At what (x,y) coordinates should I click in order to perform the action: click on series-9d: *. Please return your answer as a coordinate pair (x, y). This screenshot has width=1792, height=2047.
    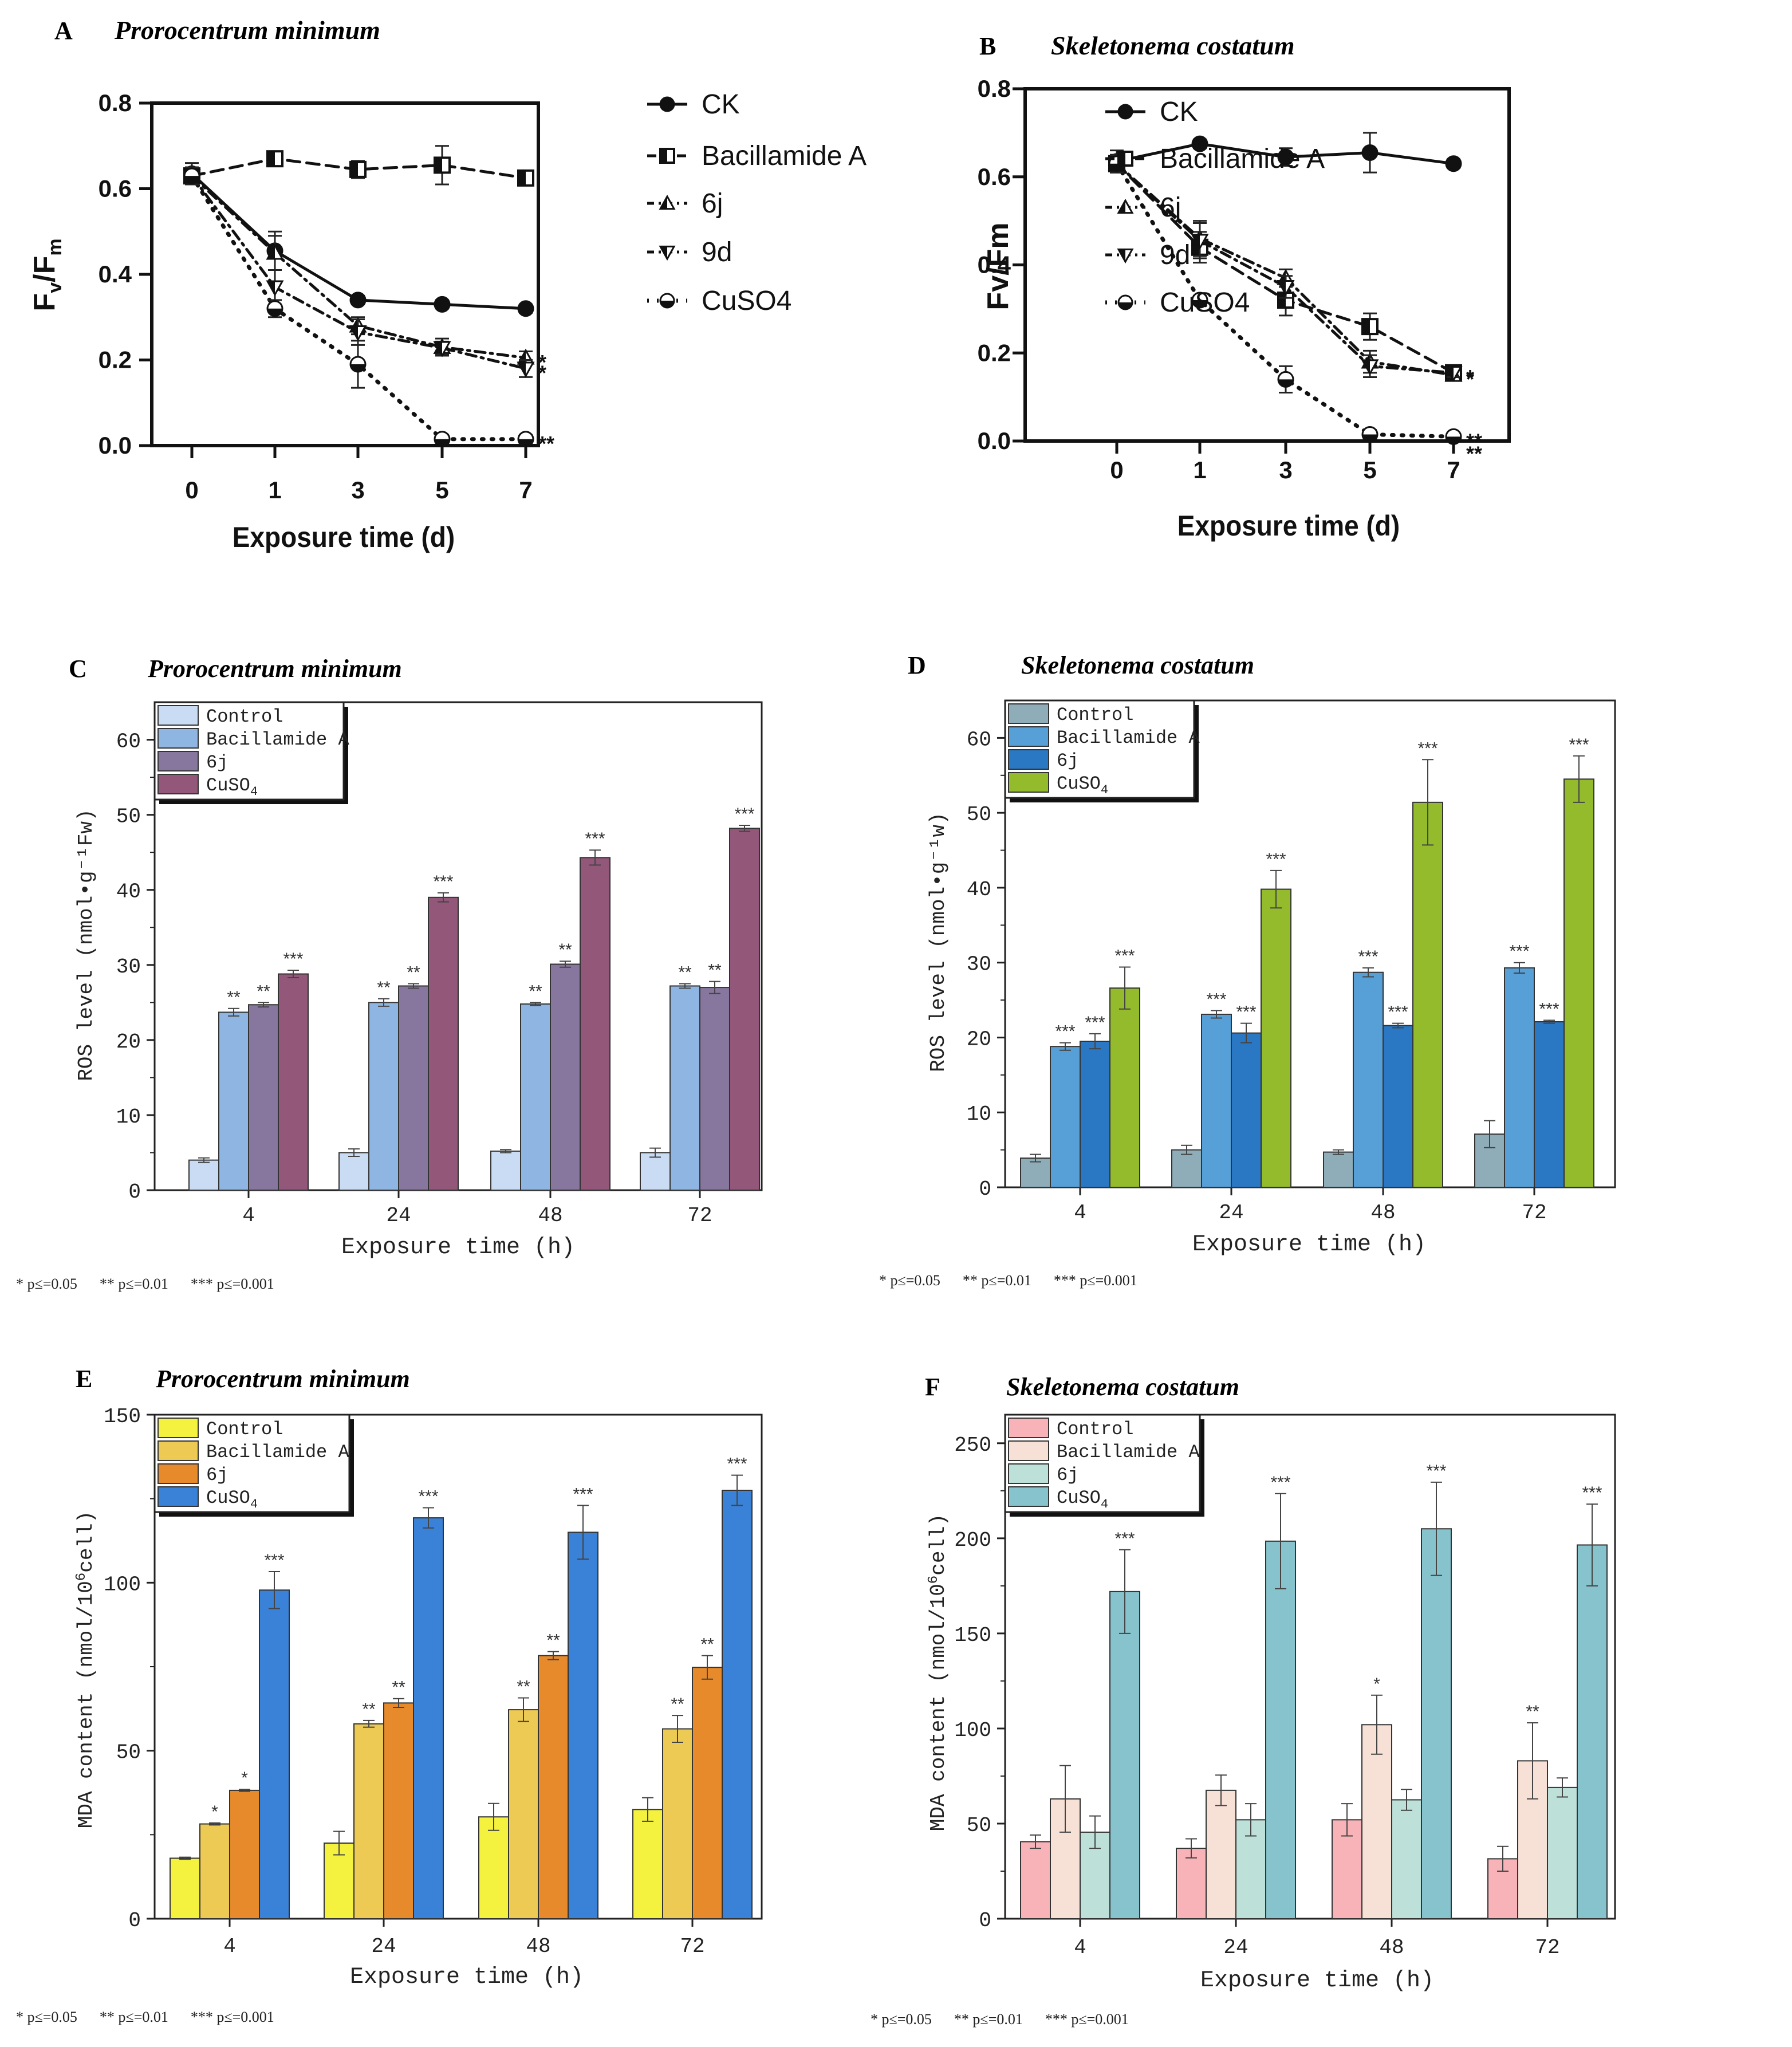
    Looking at the image, I should click on (364, 275).